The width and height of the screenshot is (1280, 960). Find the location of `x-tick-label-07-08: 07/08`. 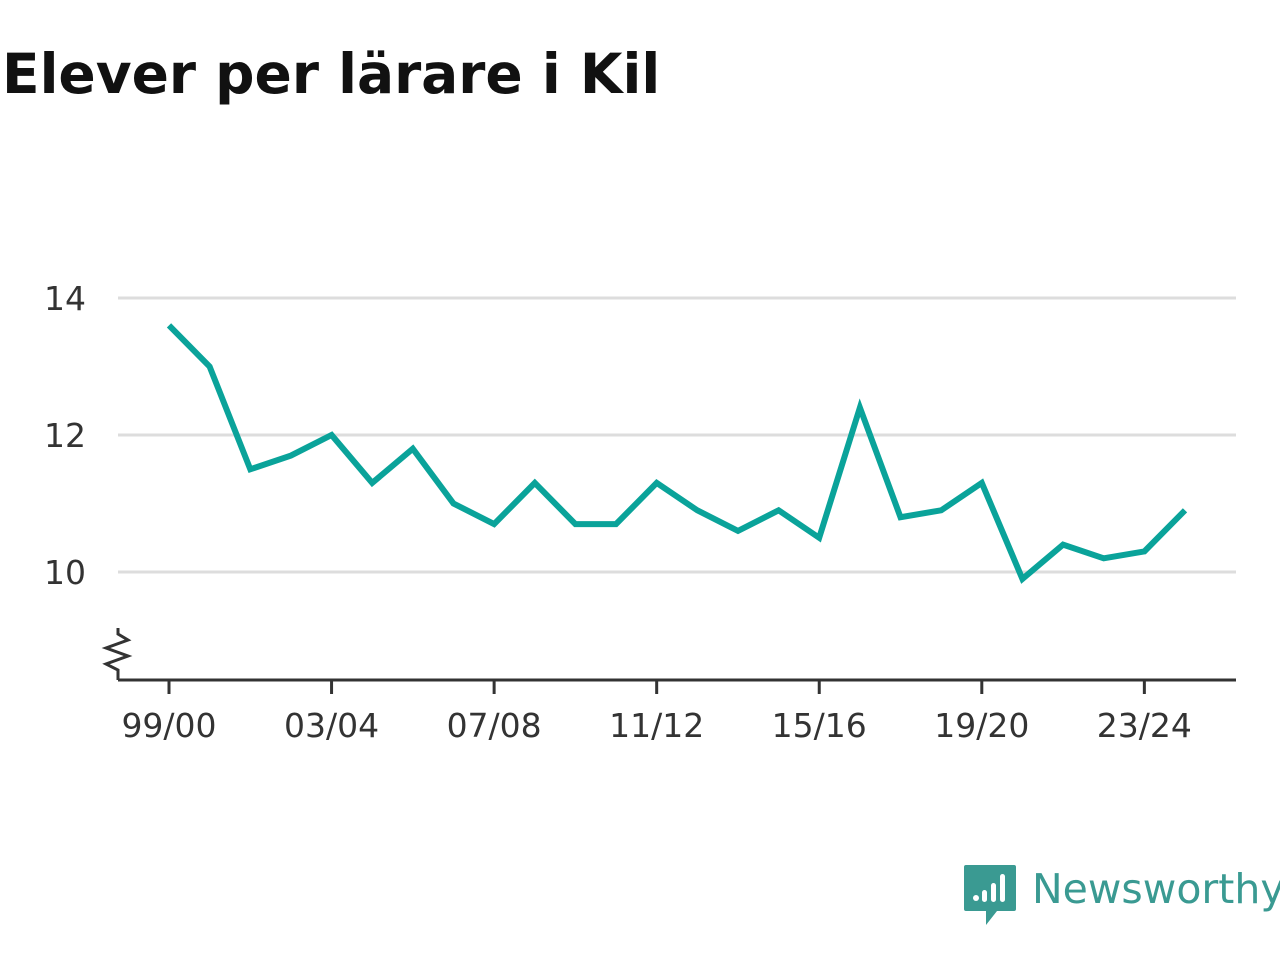

x-tick-label-07-08: 07/08 is located at coordinates (494, 725).